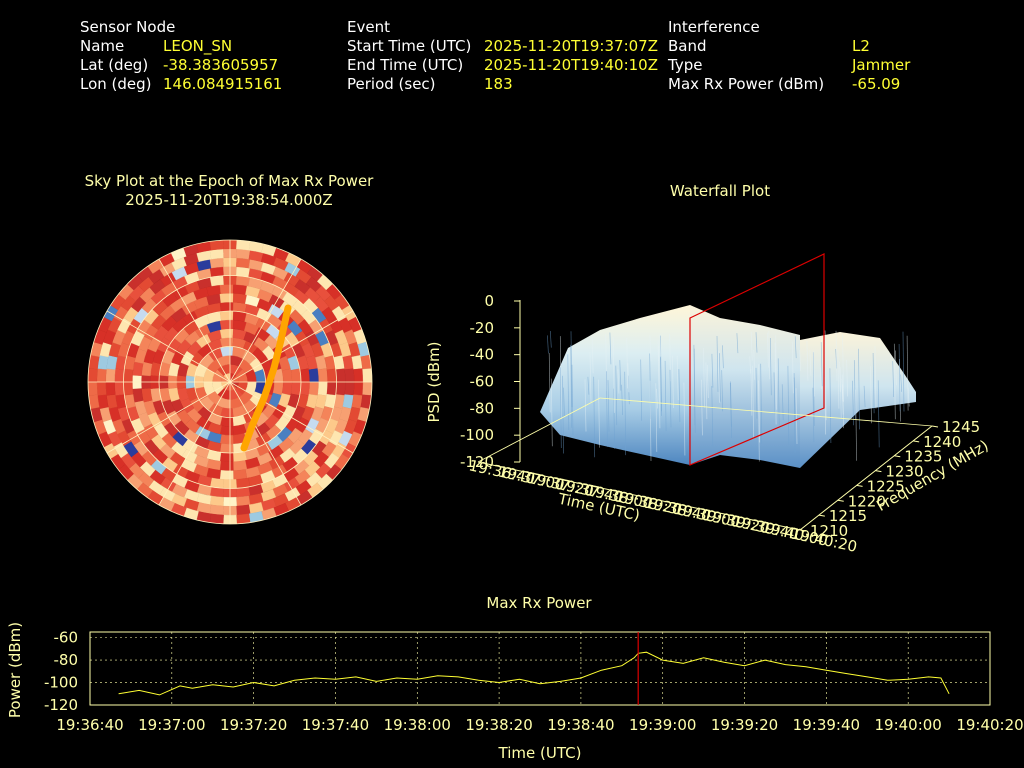  What do you see at coordinates (861, 46) in the screenshot?
I see `interference-band-value: L2` at bounding box center [861, 46].